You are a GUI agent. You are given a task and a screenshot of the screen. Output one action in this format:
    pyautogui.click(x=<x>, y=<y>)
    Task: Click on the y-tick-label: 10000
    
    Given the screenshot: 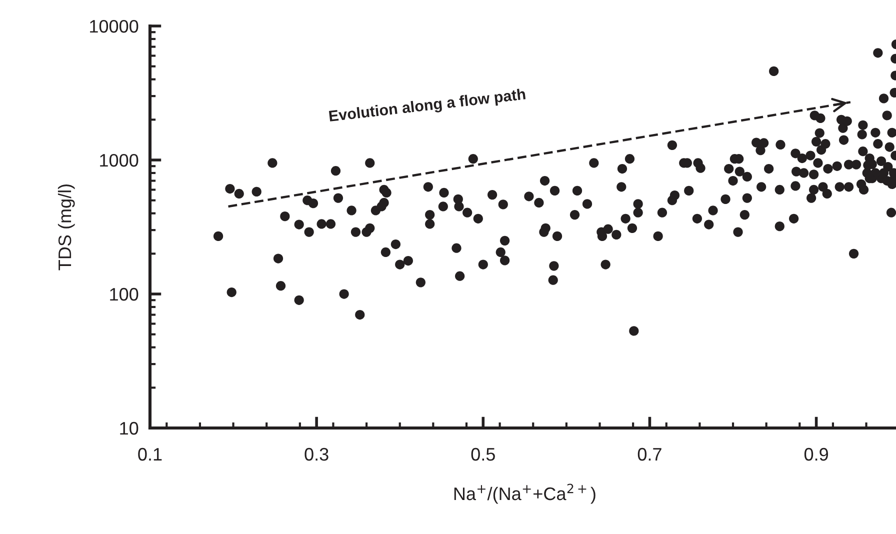 What is the action you would take?
    pyautogui.click(x=114, y=26)
    